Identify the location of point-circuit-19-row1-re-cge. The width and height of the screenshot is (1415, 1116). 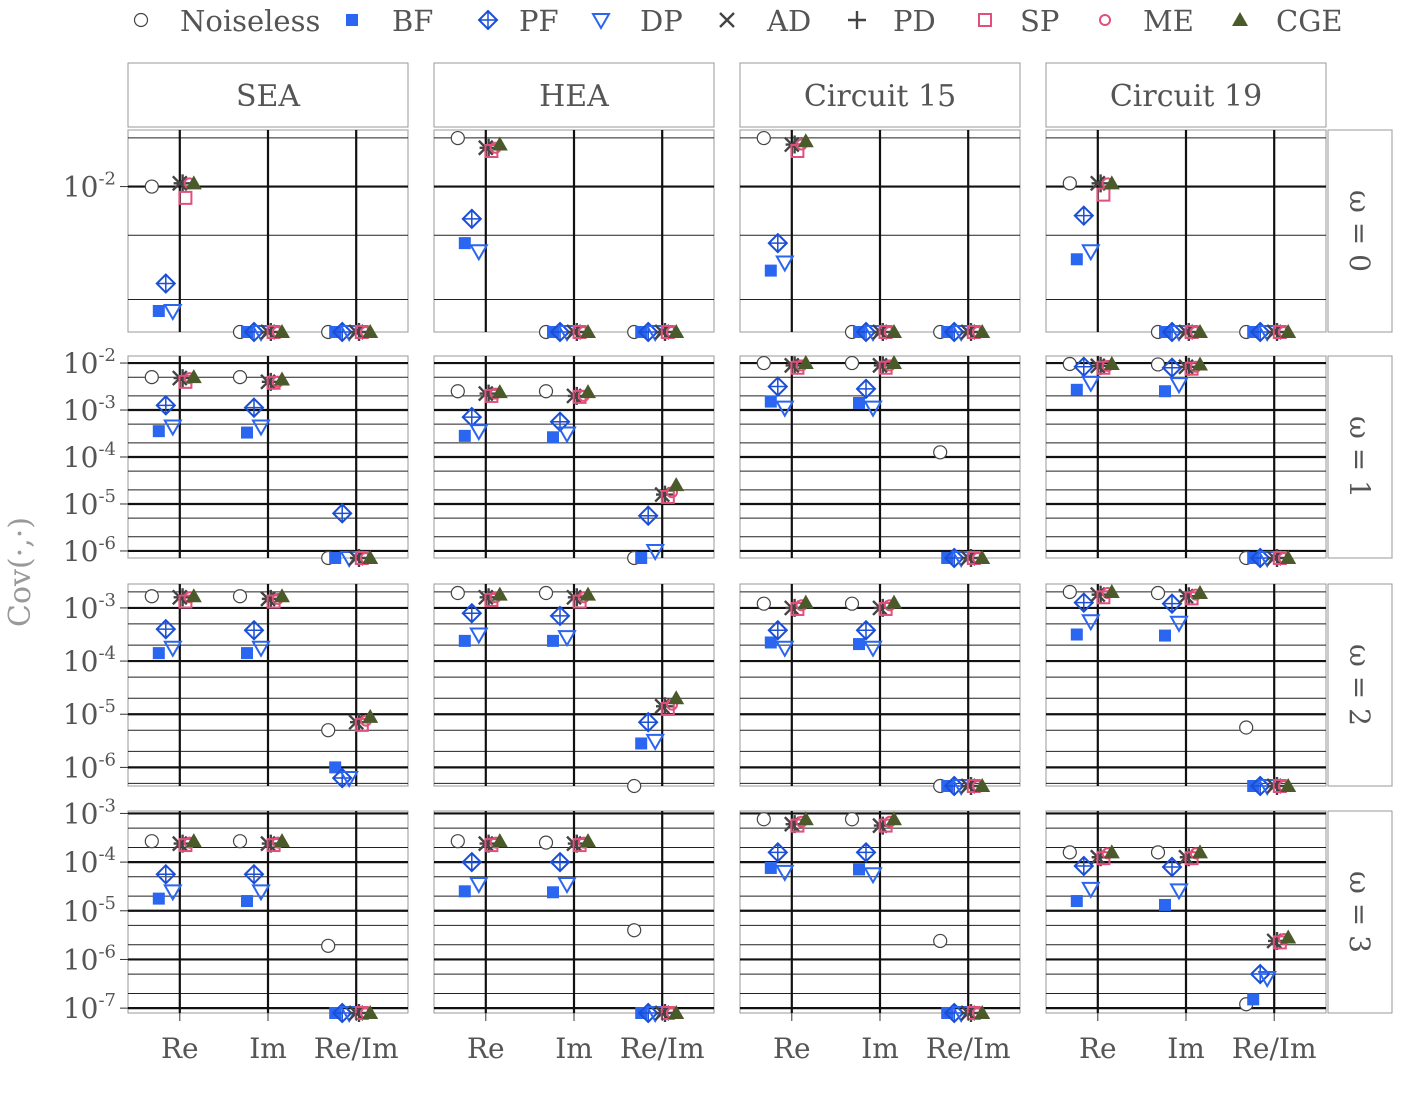
(1111, 362).